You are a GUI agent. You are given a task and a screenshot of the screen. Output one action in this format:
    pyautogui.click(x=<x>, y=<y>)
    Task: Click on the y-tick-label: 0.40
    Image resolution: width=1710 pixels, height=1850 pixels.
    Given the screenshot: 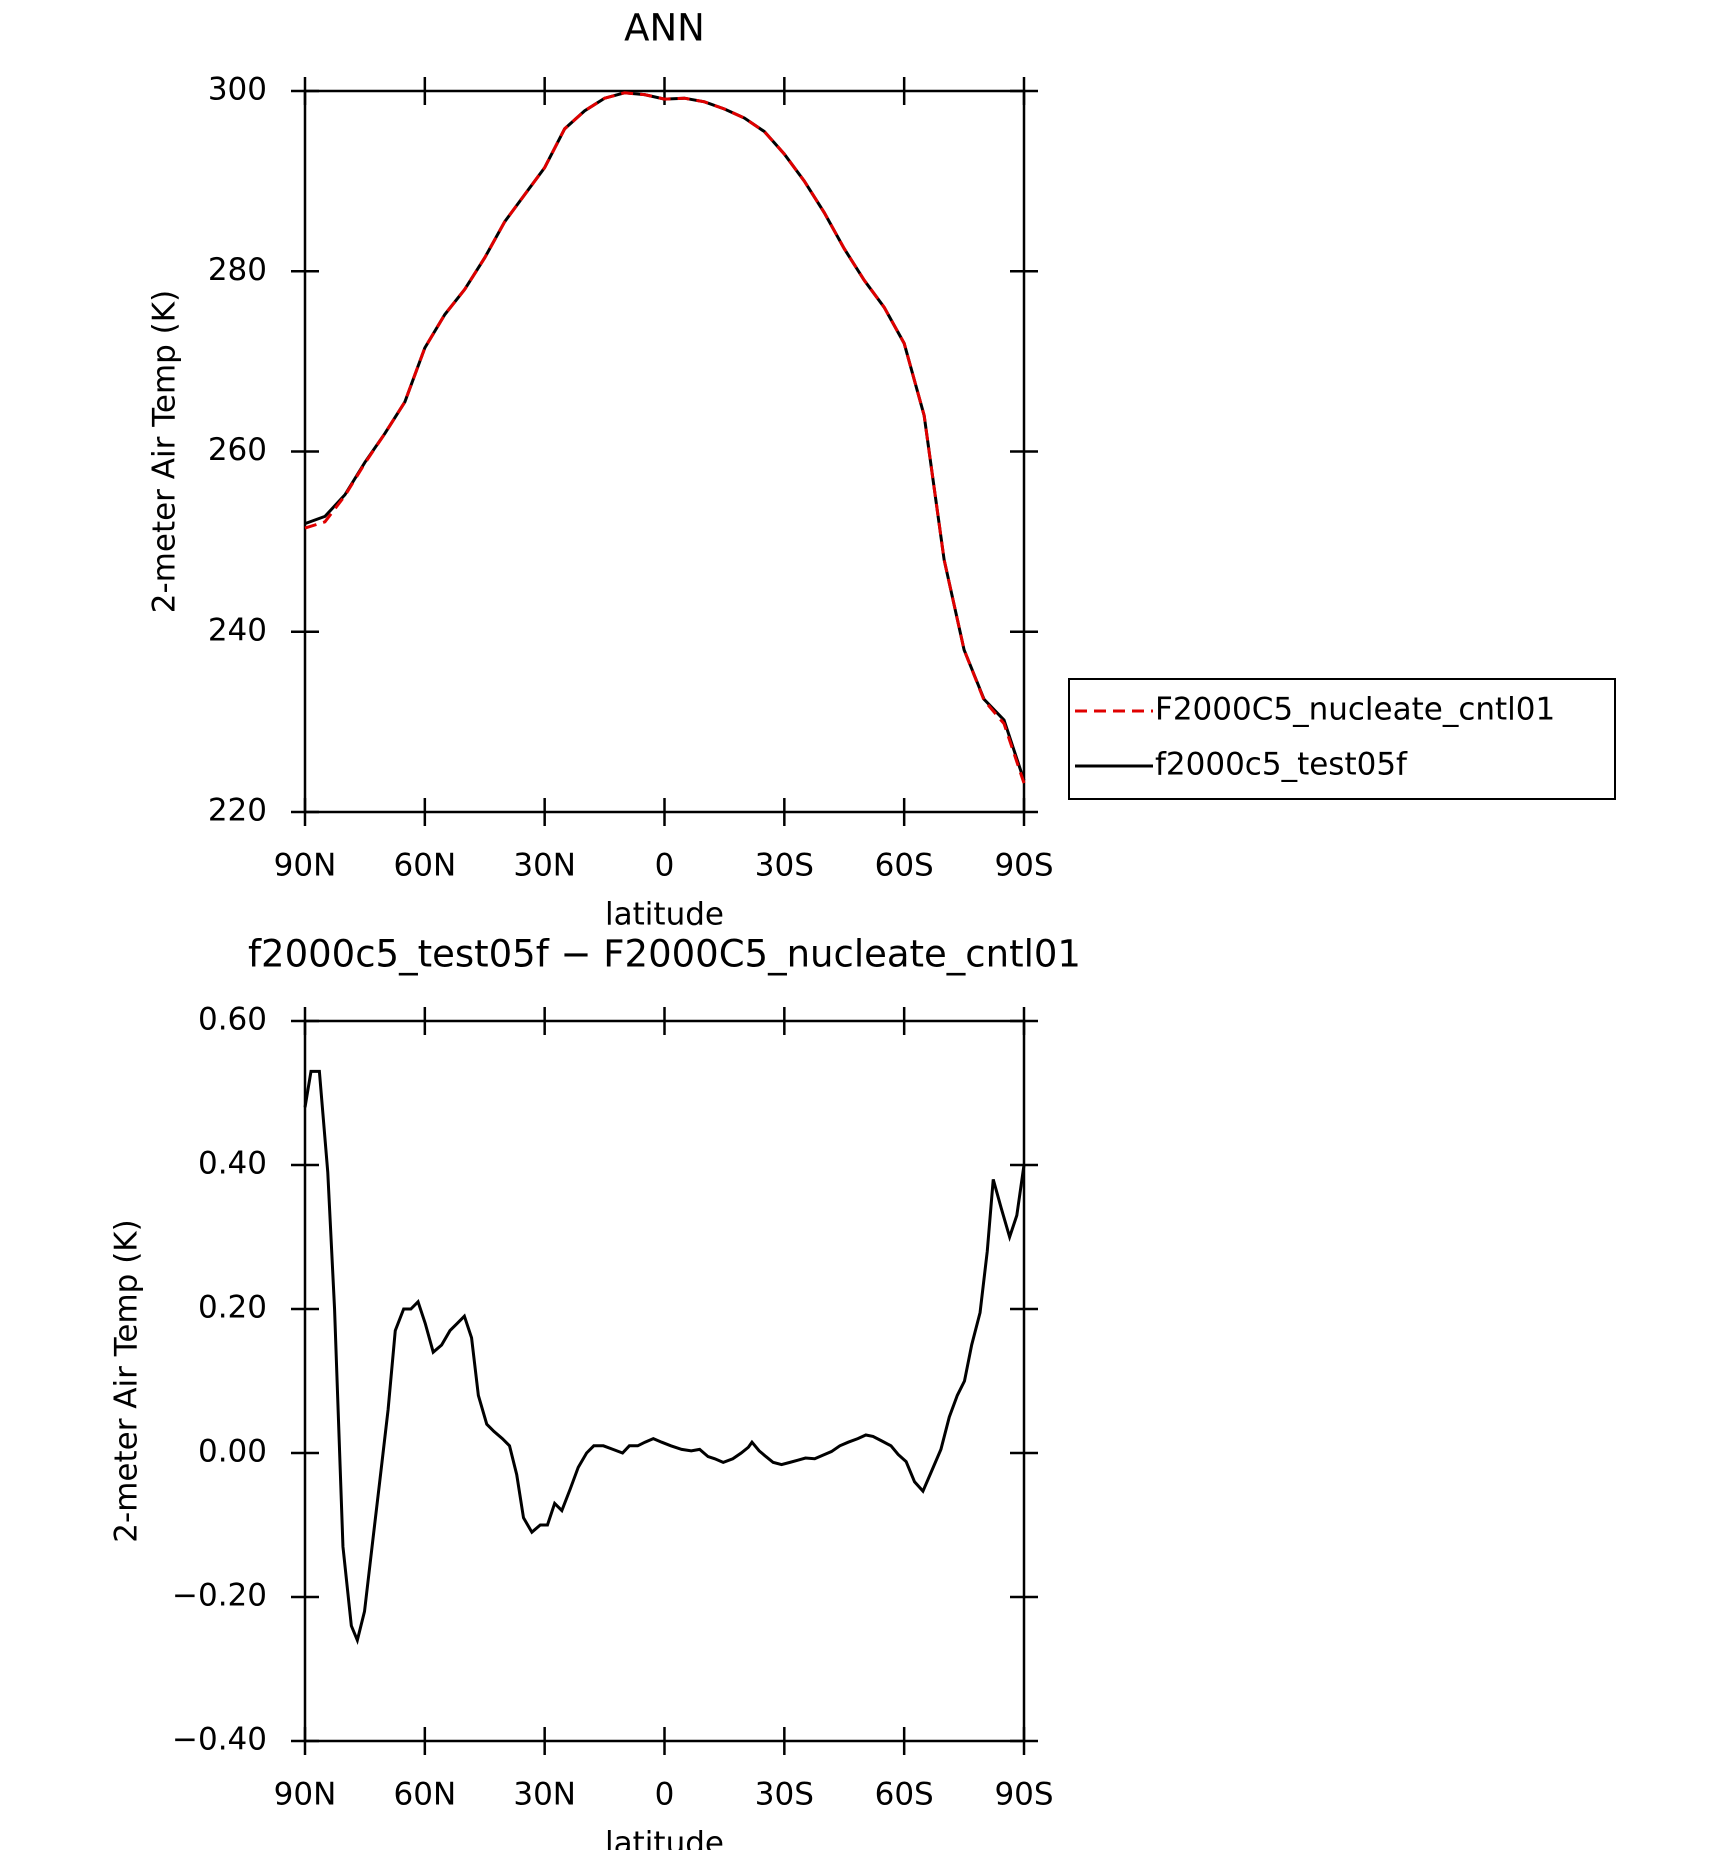 What is the action you would take?
    pyautogui.click(x=232, y=1164)
    